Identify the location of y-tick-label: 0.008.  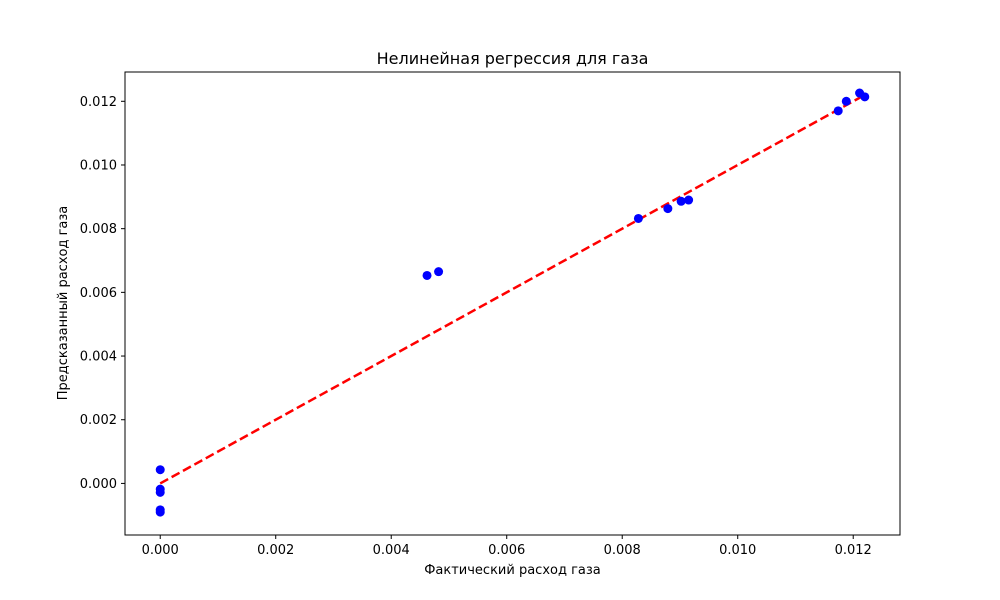
(98, 229).